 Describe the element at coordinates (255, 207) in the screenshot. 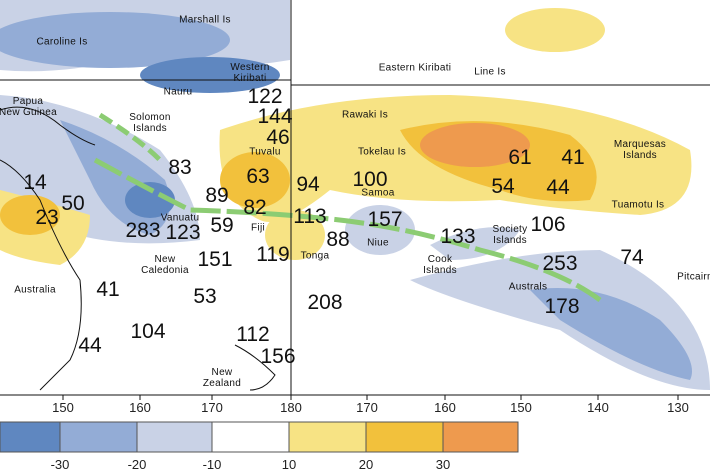

I see `station-value: 82` at that location.